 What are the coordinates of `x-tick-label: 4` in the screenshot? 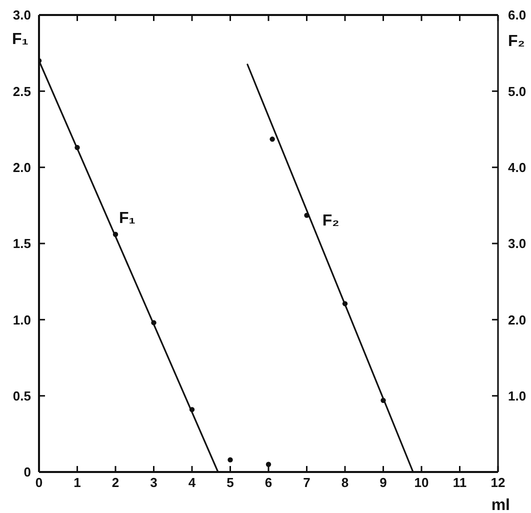 It's located at (192, 482).